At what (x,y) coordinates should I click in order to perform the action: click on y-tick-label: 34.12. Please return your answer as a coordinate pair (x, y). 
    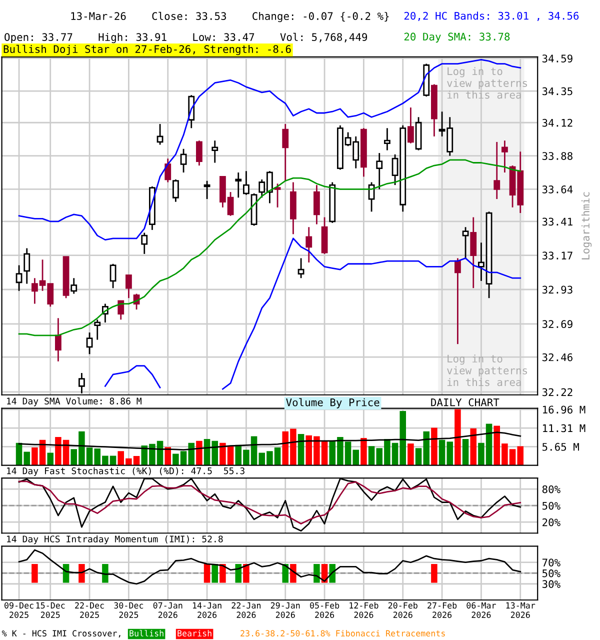
    Looking at the image, I should click on (557, 122).